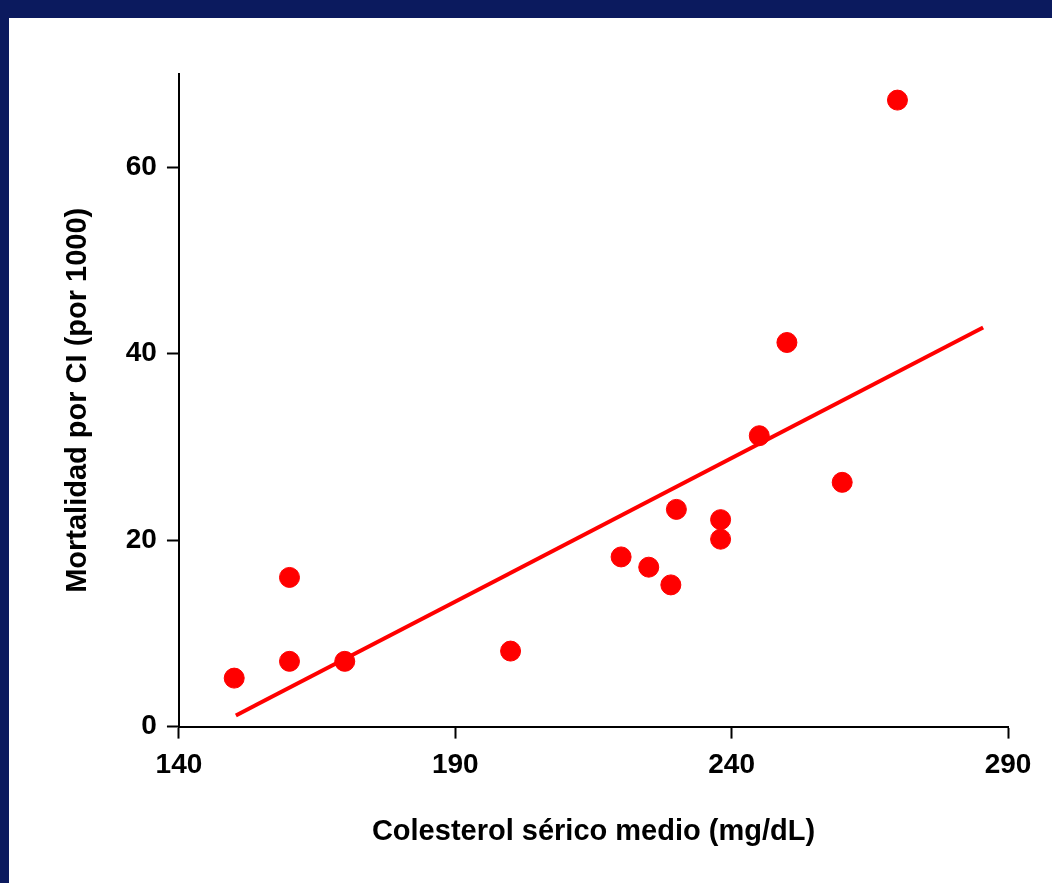 The image size is (1052, 883). I want to click on y-tick-label: 0, so click(149, 725).